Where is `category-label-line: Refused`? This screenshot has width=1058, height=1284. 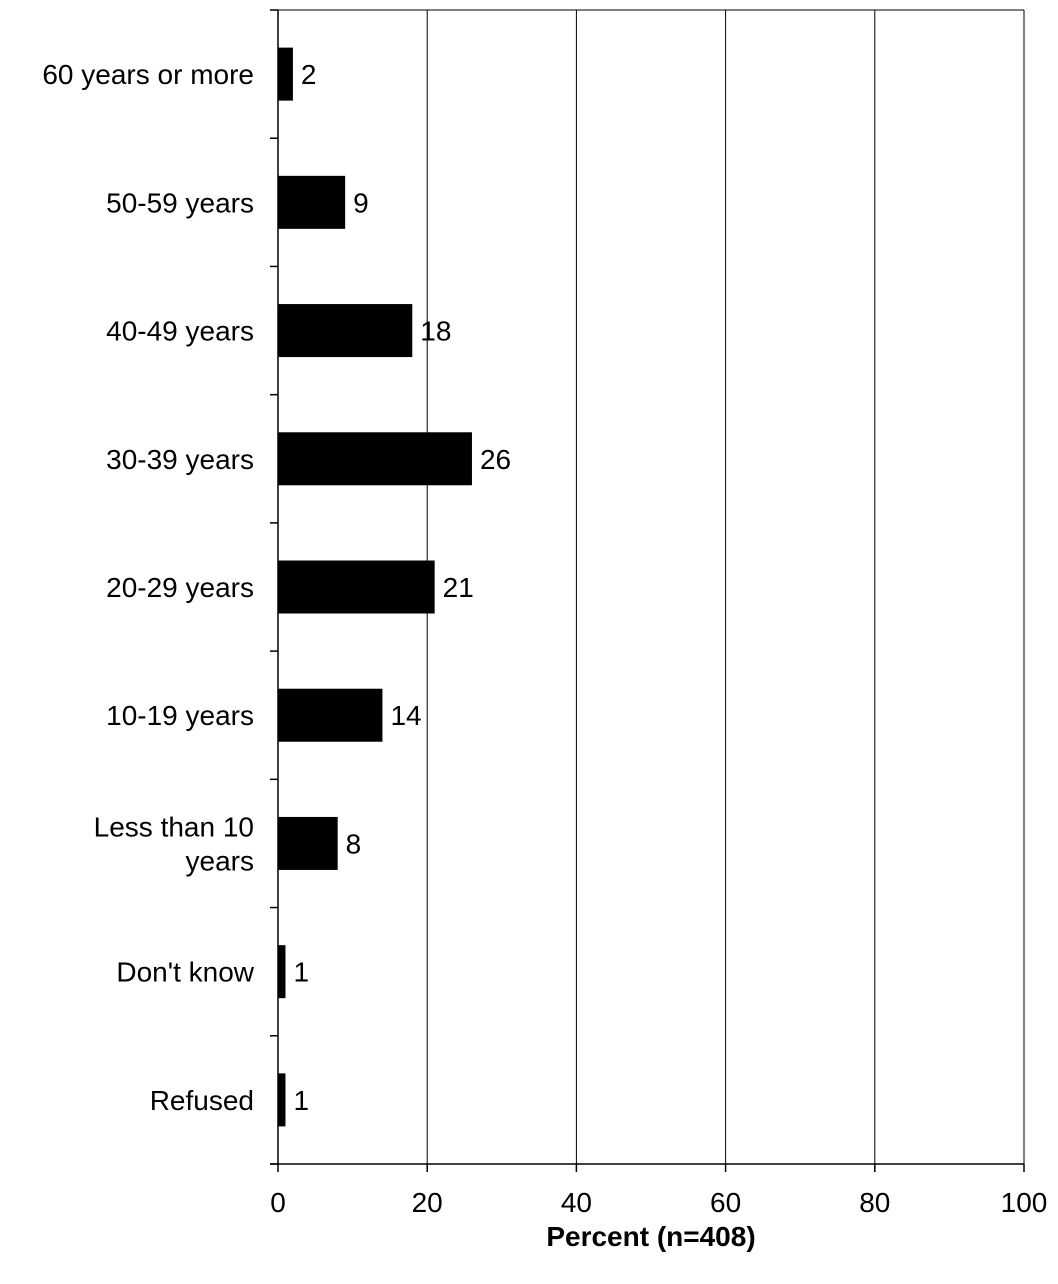
category-label-line: Refused is located at coordinates (202, 1100).